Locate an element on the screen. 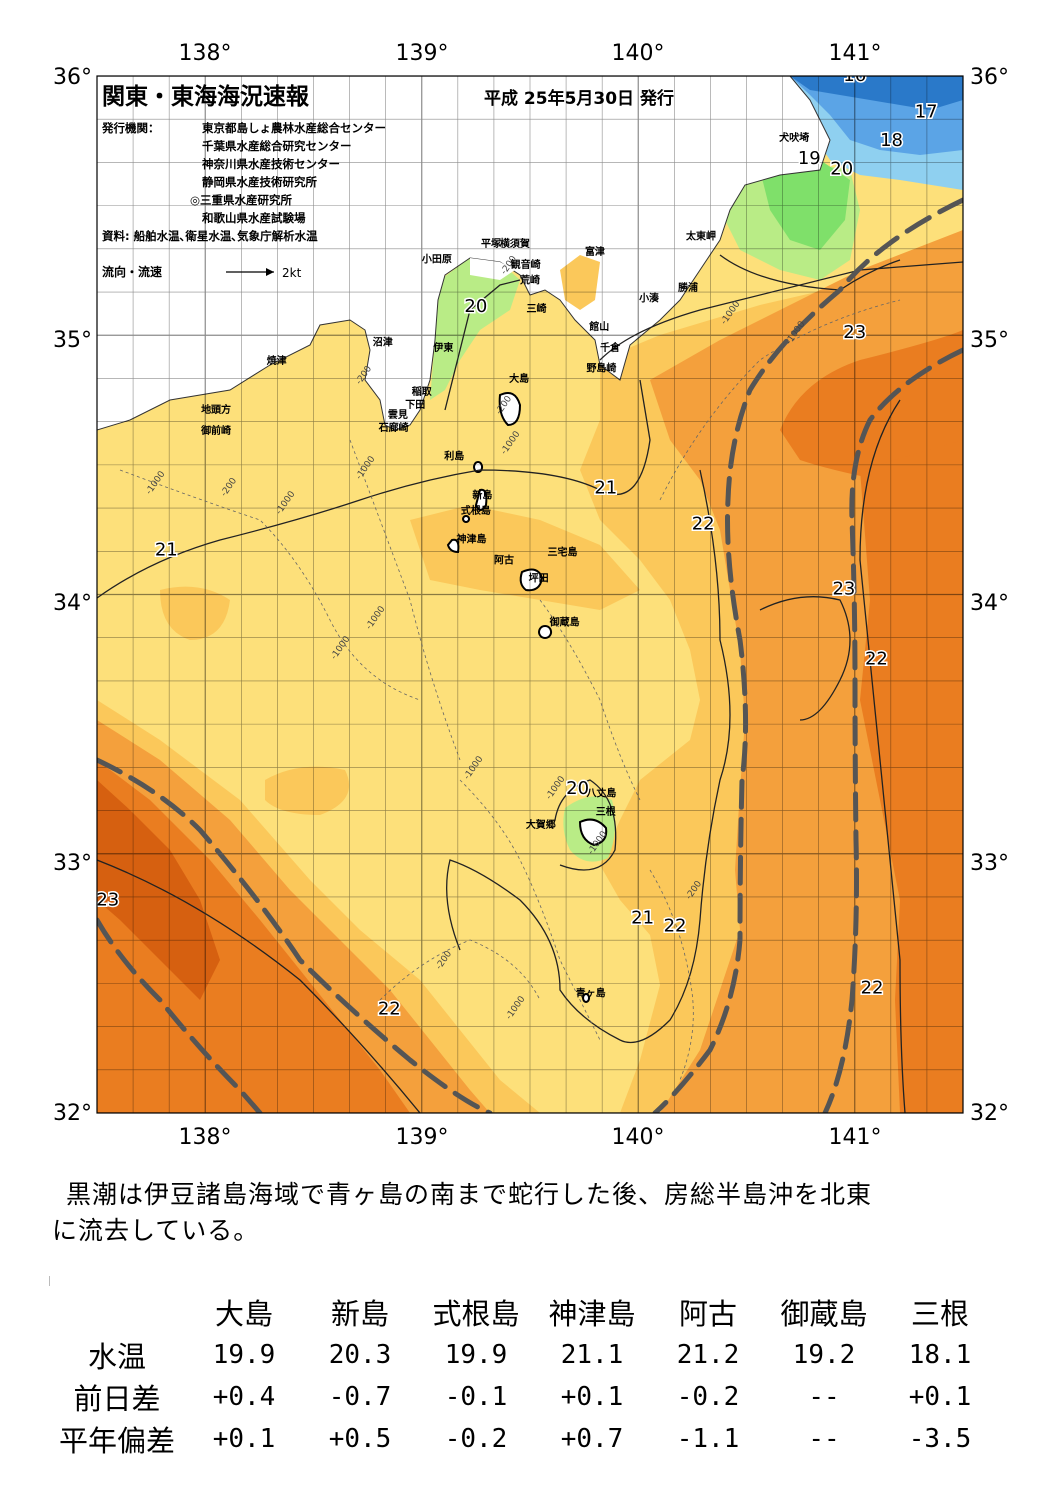  place-label: 石廊崎 is located at coordinates (393, 427).